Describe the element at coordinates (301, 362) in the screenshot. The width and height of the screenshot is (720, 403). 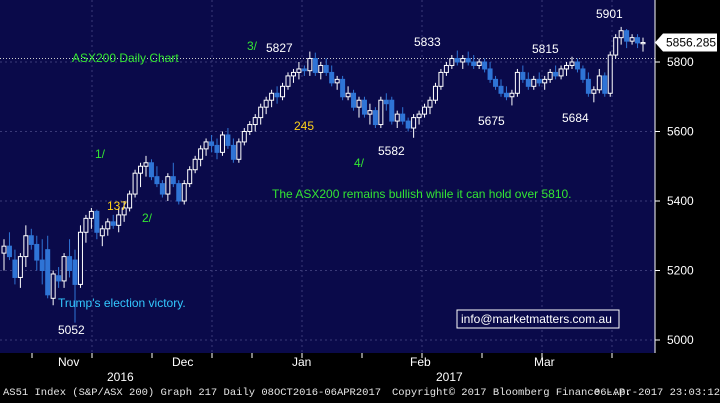
I see `x-month-label: Jan` at that location.